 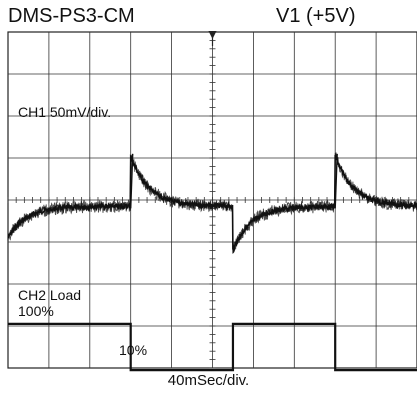 What do you see at coordinates (212, 35) in the screenshot?
I see `trigger-arrow` at bounding box center [212, 35].